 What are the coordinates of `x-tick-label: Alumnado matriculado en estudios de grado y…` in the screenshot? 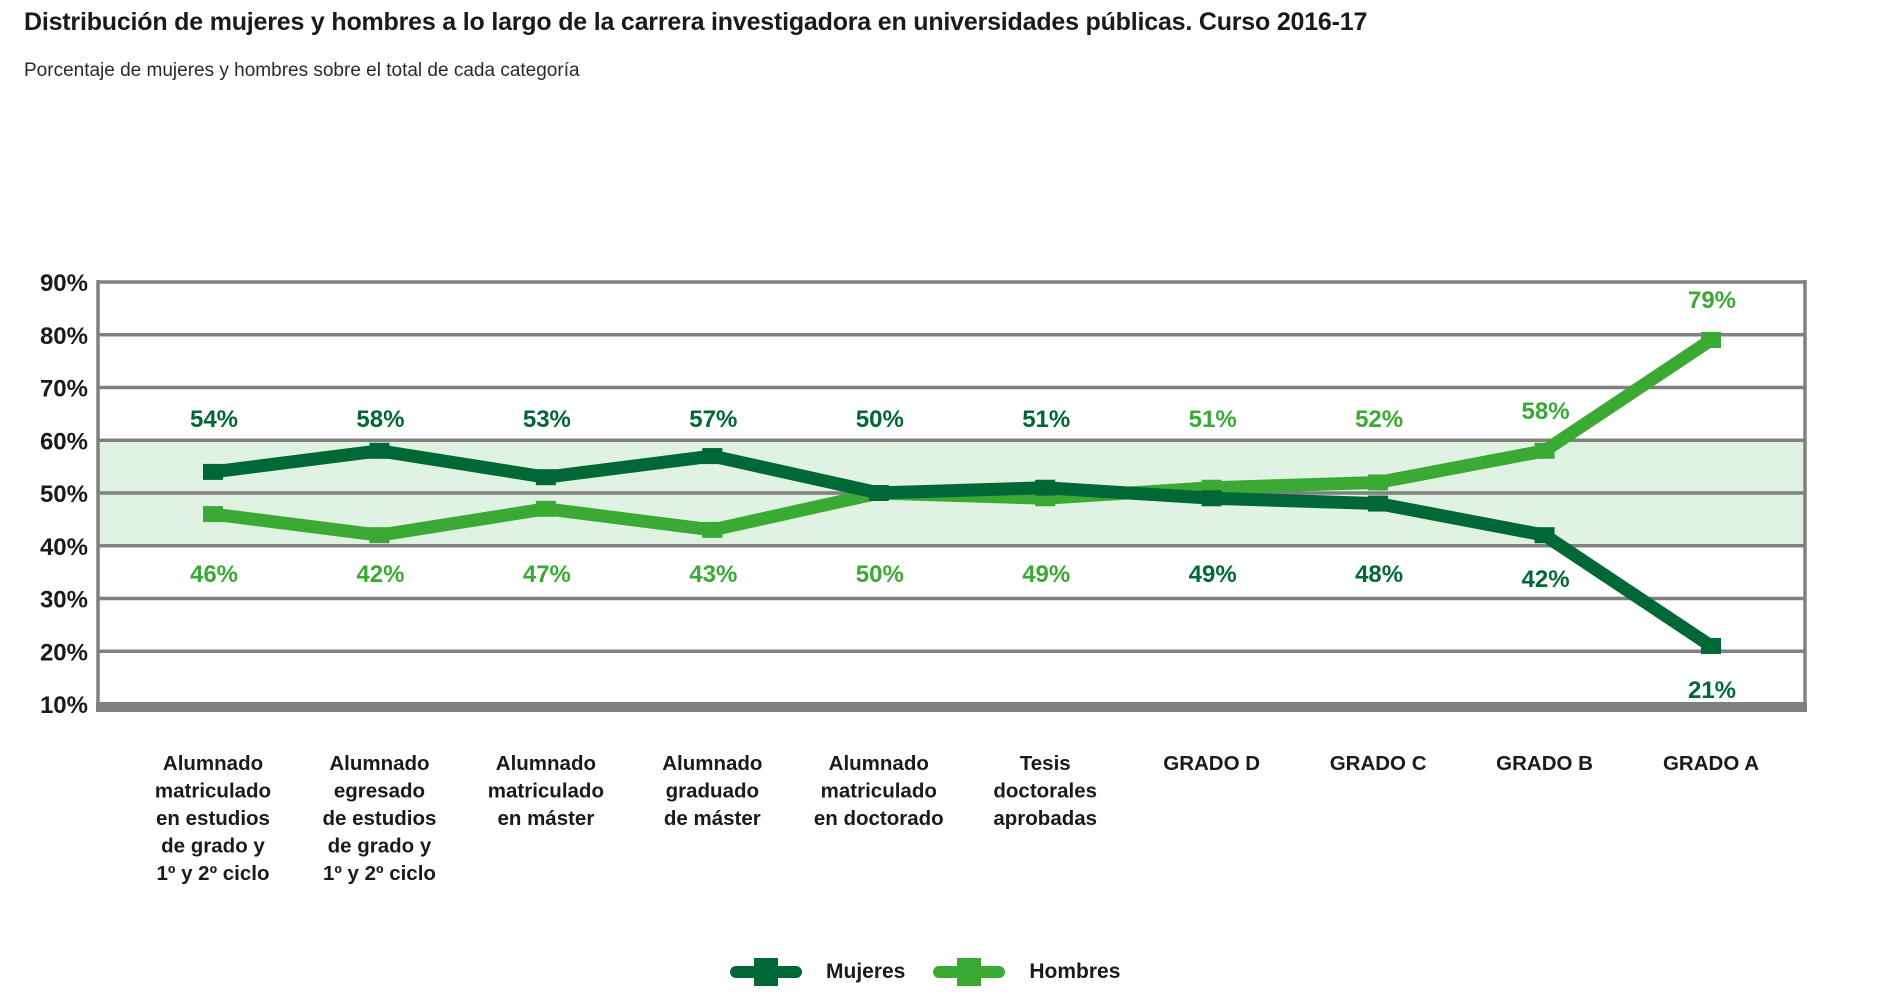 It's located at (213, 818).